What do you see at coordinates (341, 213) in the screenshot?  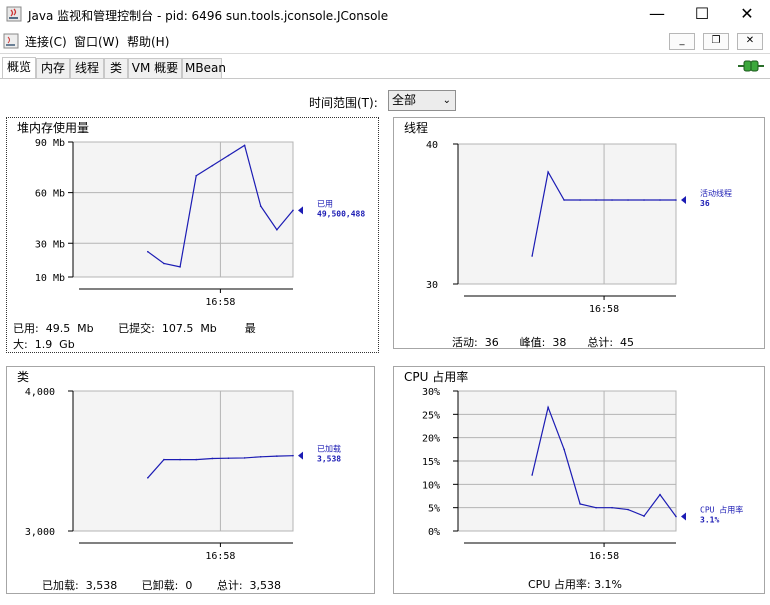 I see `series-value-label: 49,500,488` at bounding box center [341, 213].